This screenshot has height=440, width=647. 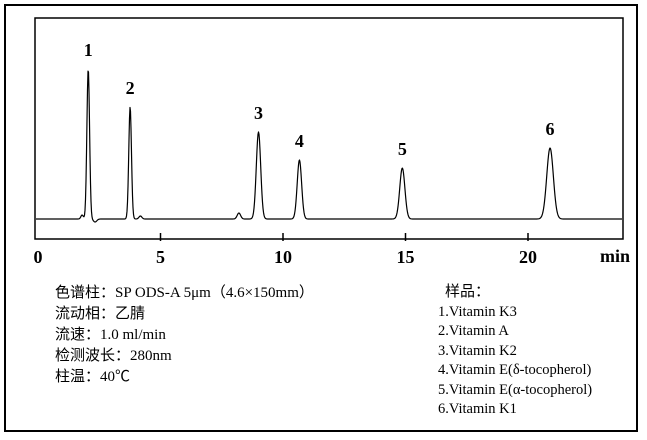 What do you see at coordinates (93, 377) in the screenshot?
I see `condition-line: 柱温：40℃` at bounding box center [93, 377].